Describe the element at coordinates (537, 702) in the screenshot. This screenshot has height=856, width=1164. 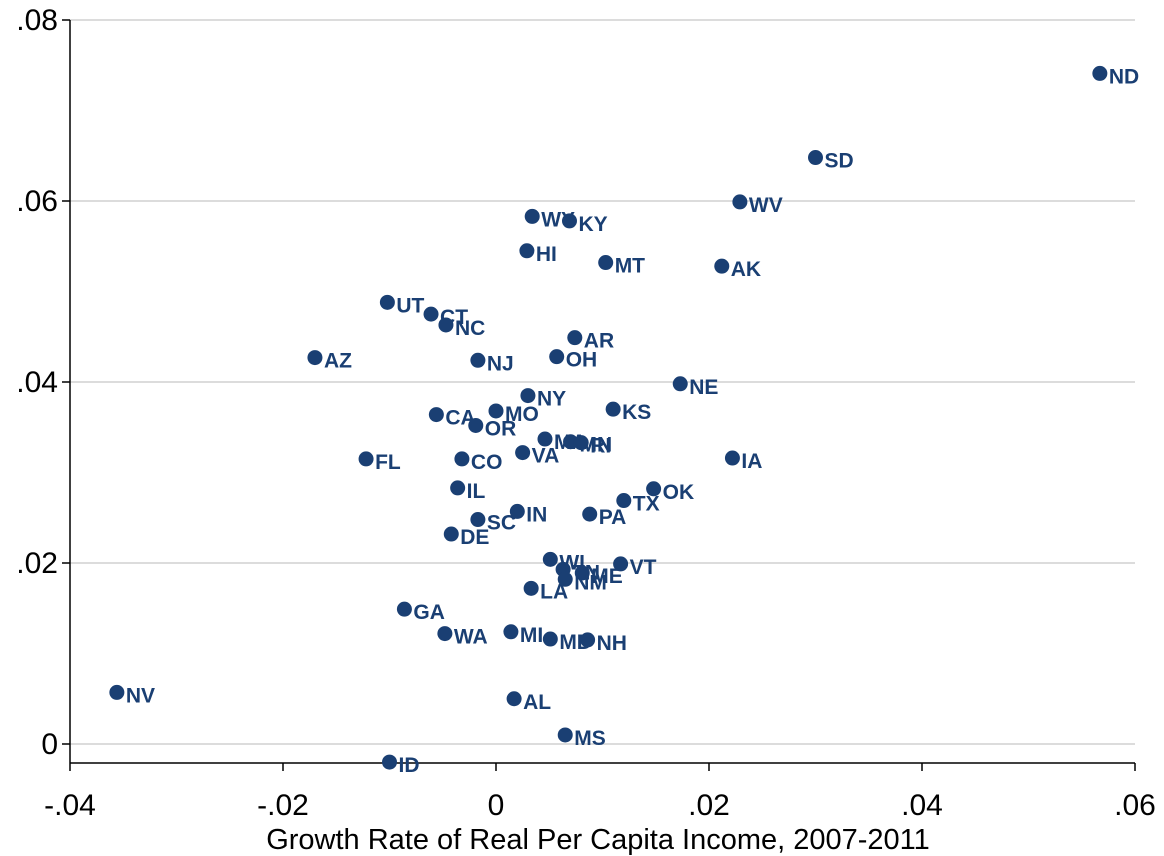
I see `data-point-label: AL` at that location.